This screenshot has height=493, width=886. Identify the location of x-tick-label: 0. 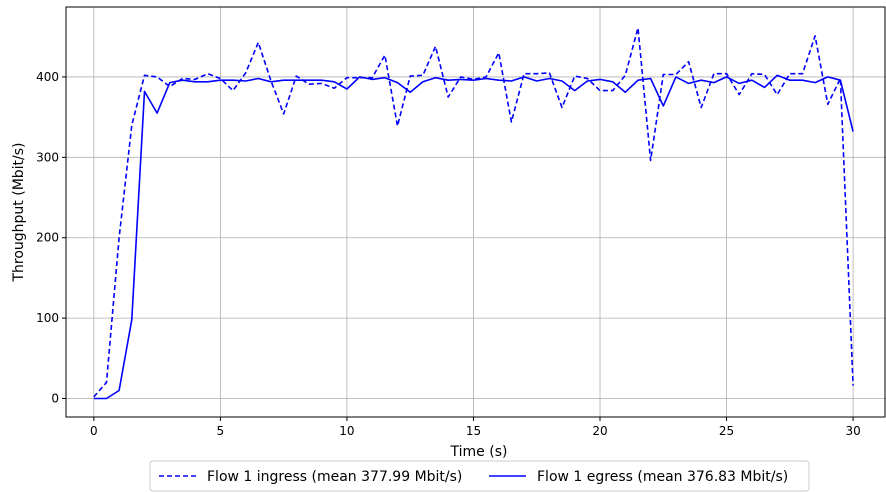
(94, 431).